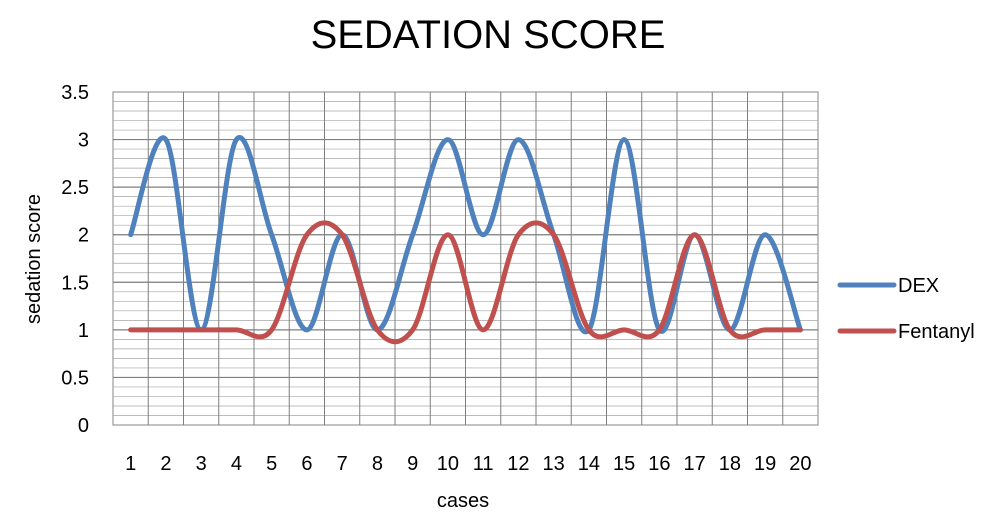  What do you see at coordinates (165, 464) in the screenshot?
I see `x-tick-label: 2` at bounding box center [165, 464].